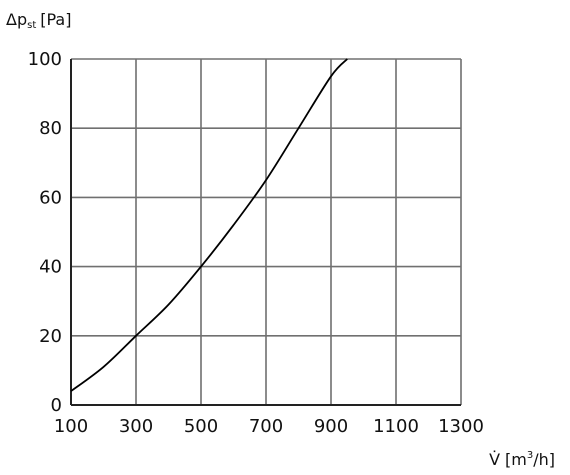 This screenshot has width=570, height=475. Describe the element at coordinates (494, 459) in the screenshot. I see `x-axis-label-prefix: V̇` at that location.